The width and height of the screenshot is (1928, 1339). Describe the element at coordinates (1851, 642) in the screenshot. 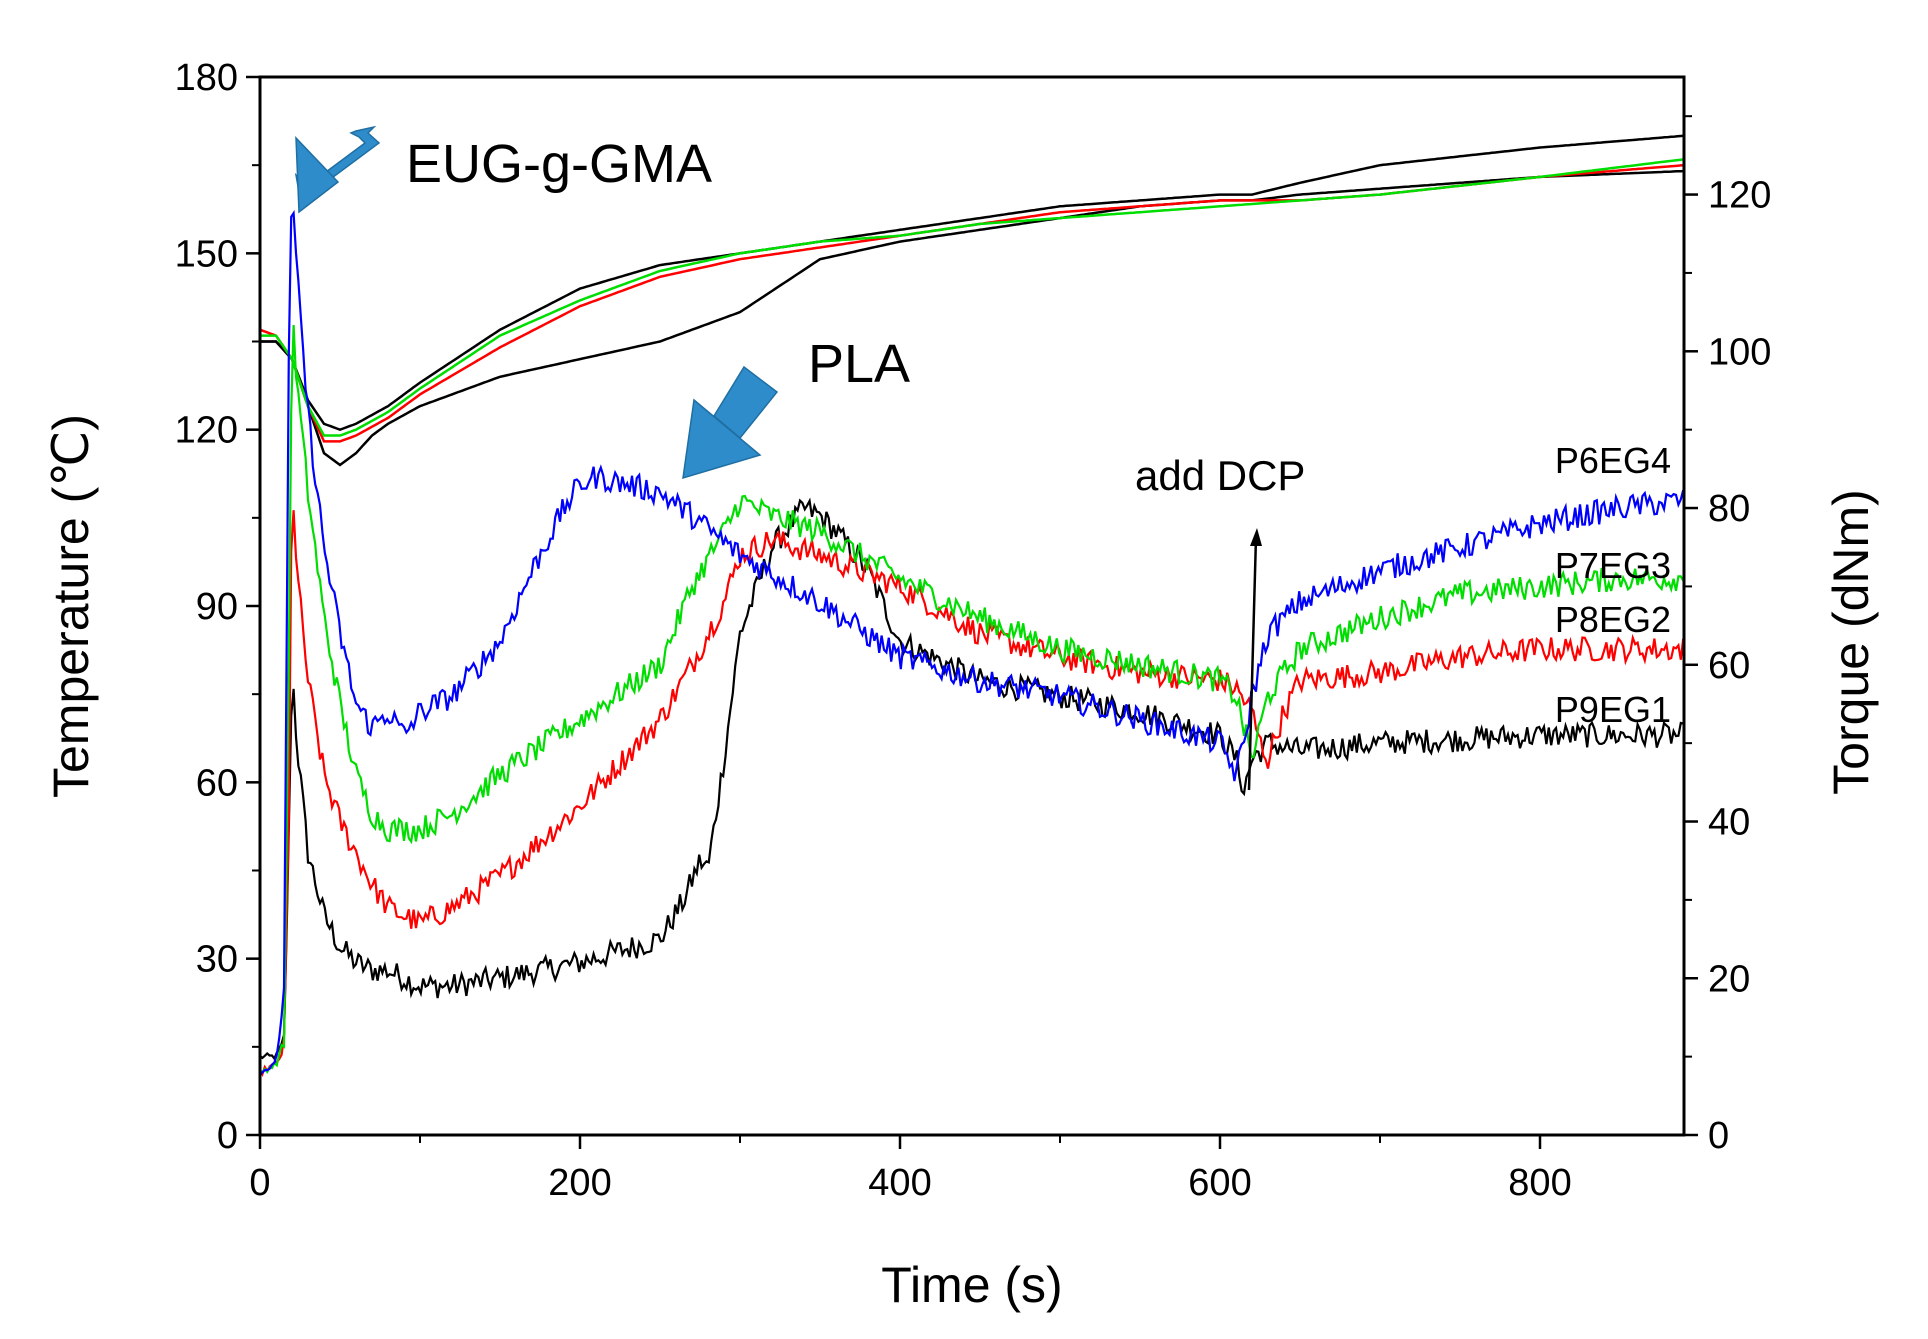

I see `y-right-axis-title: Torque (dNm)` at that location.